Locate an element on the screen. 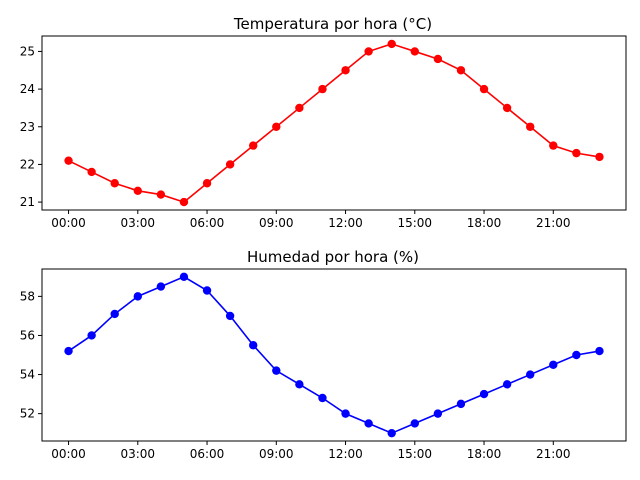 This screenshot has height=480, width=640. y-tick-label: 56 is located at coordinates (27, 335).